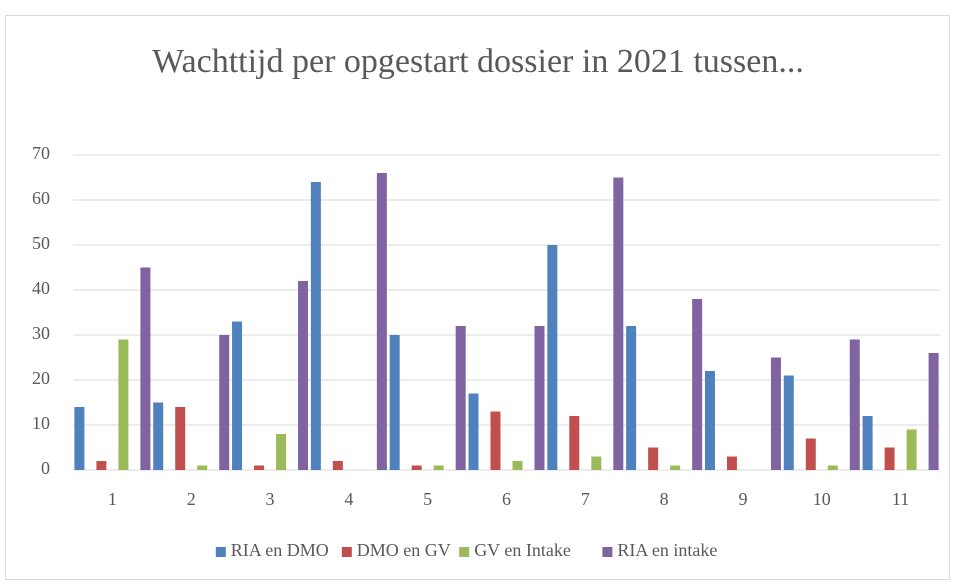 The height and width of the screenshot is (583, 956). I want to click on y-tick-label: 10, so click(41, 423).